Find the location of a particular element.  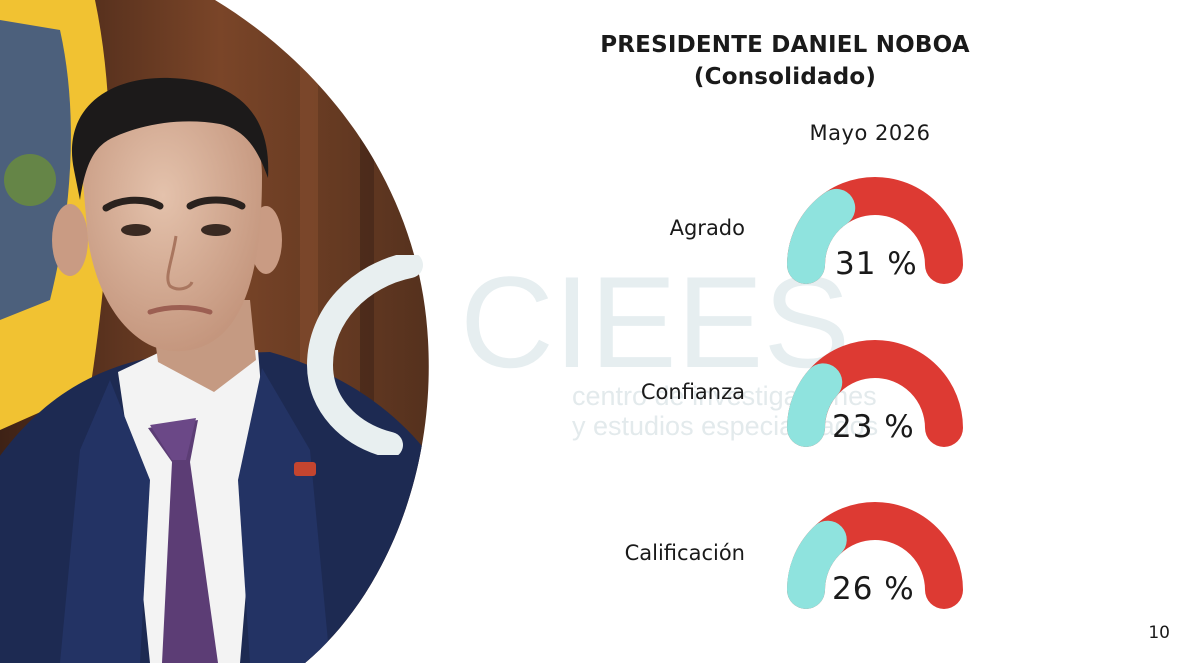

gauge-confianza-fill is located at coordinates (815, 405).